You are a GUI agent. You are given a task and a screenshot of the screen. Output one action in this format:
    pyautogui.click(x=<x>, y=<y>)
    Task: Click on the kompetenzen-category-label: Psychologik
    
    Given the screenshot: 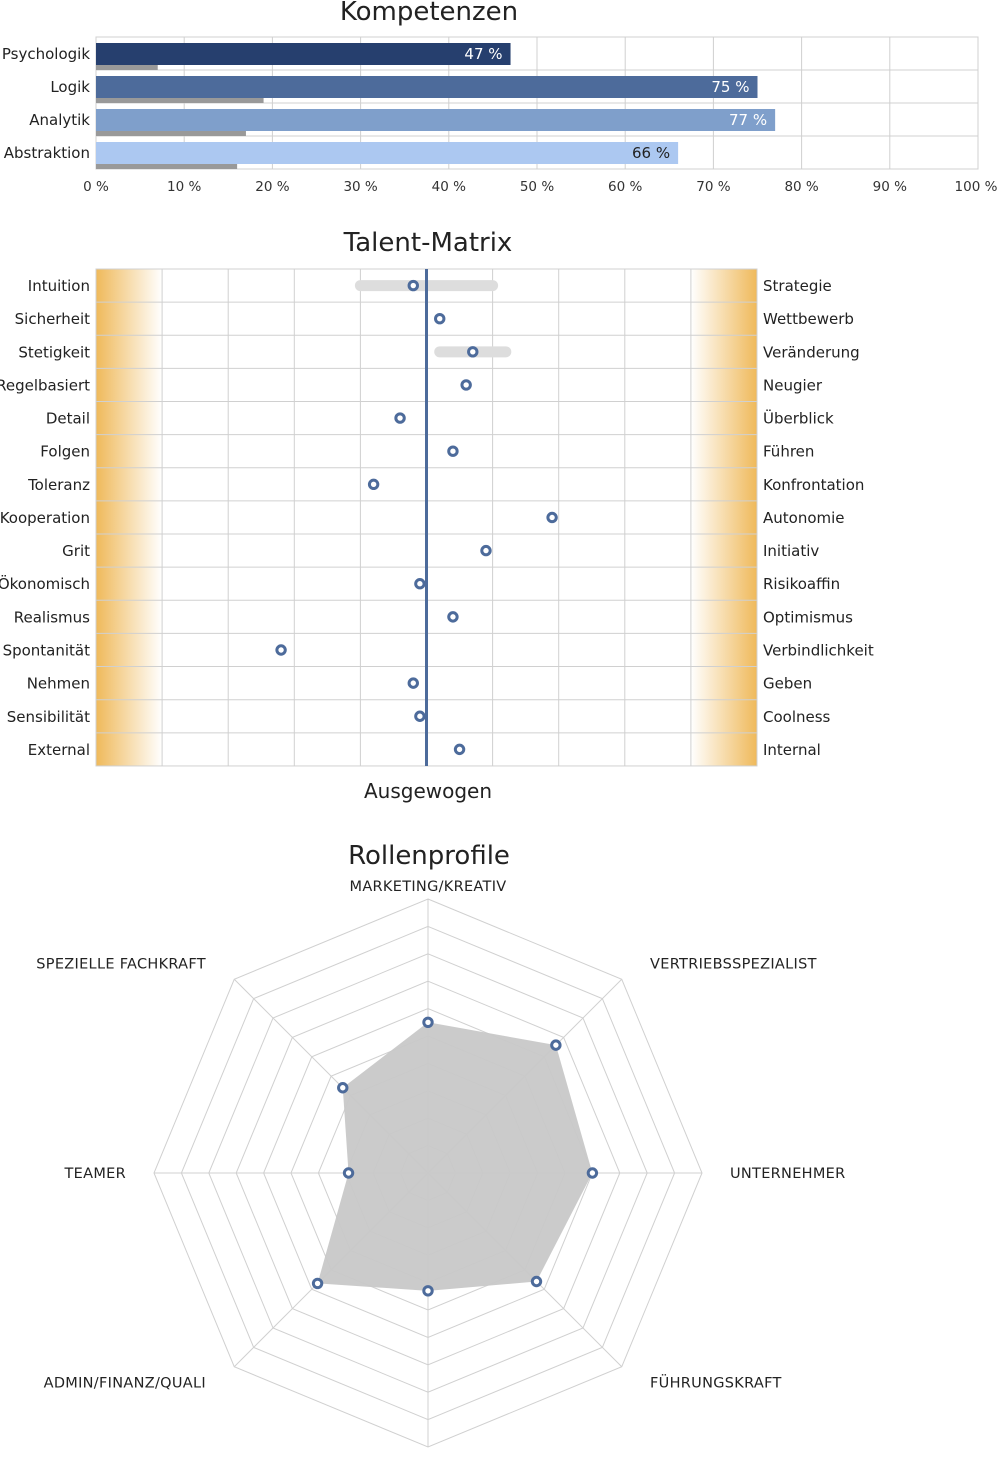 What is the action you would take?
    pyautogui.click(x=46, y=54)
    